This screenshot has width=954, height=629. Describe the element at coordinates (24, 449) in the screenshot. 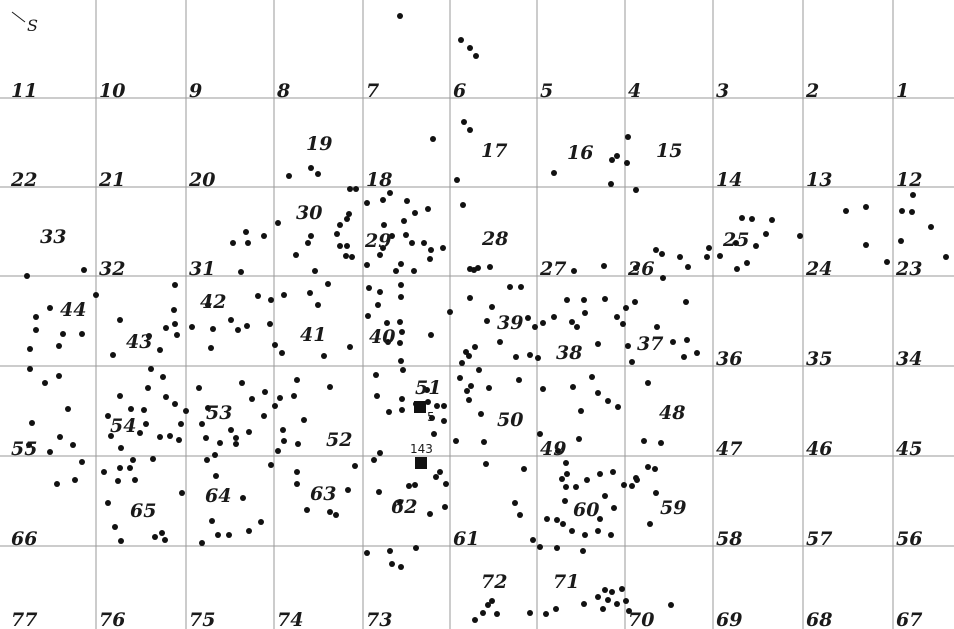

I see `cell-label-55: 55` at that location.